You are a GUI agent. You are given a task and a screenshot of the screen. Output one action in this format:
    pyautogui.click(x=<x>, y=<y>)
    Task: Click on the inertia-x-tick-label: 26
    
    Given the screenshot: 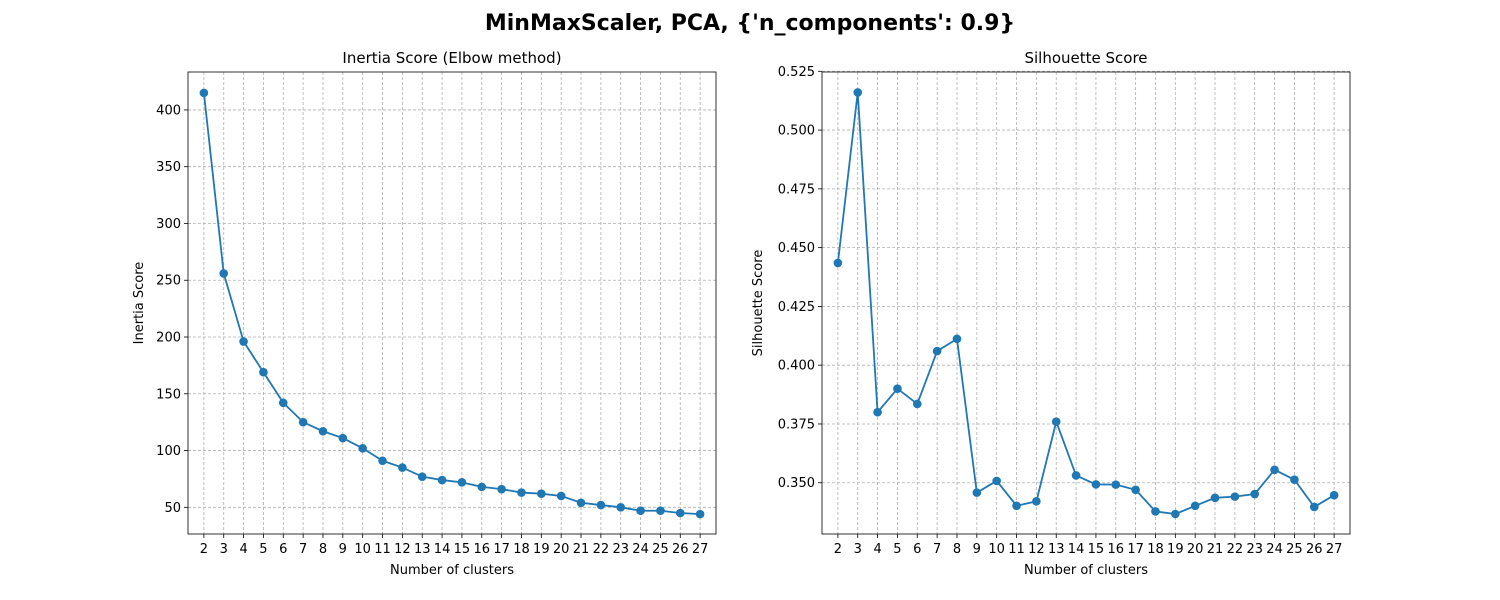 What is the action you would take?
    pyautogui.click(x=680, y=549)
    